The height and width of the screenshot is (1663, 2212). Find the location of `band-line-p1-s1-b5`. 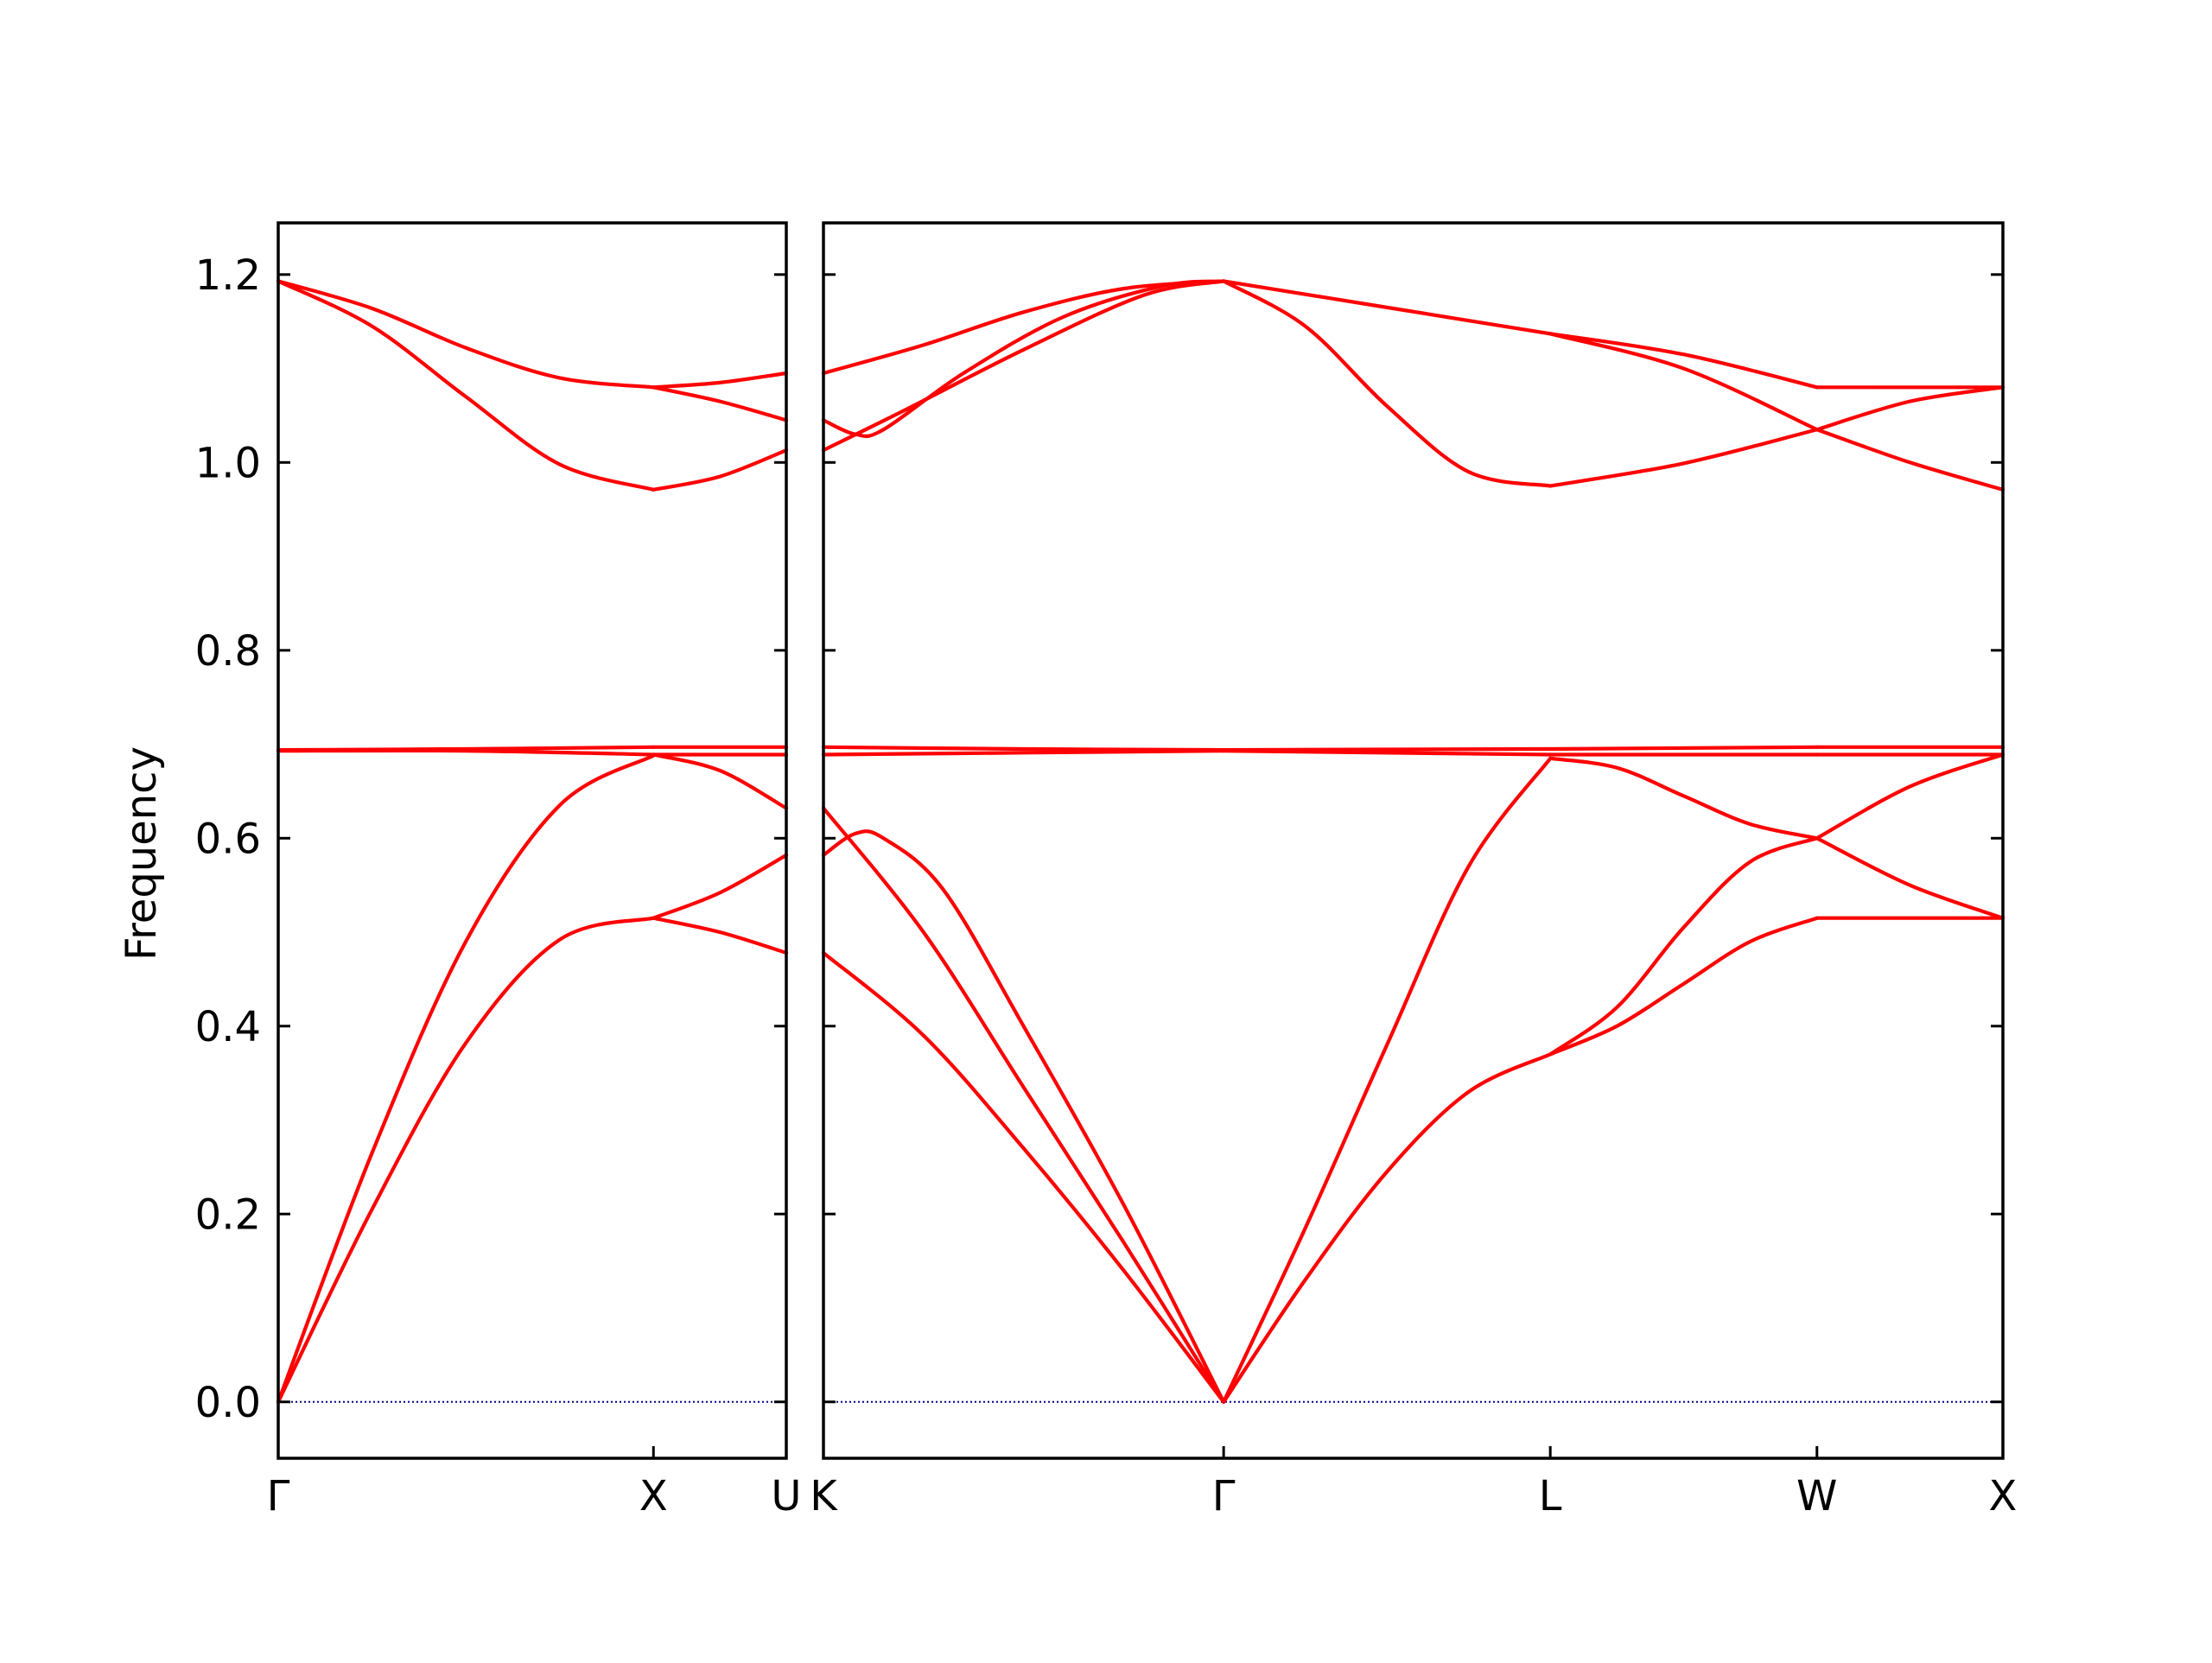

band-line-p1-s1-b5 is located at coordinates (466, 385).